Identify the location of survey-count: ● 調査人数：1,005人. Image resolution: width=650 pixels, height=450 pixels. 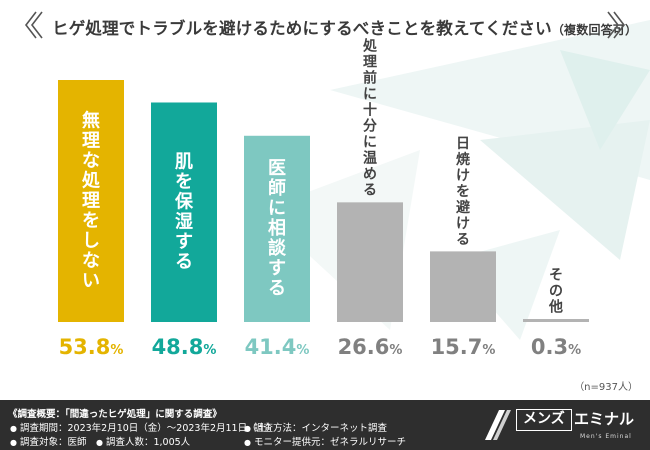
(143, 442).